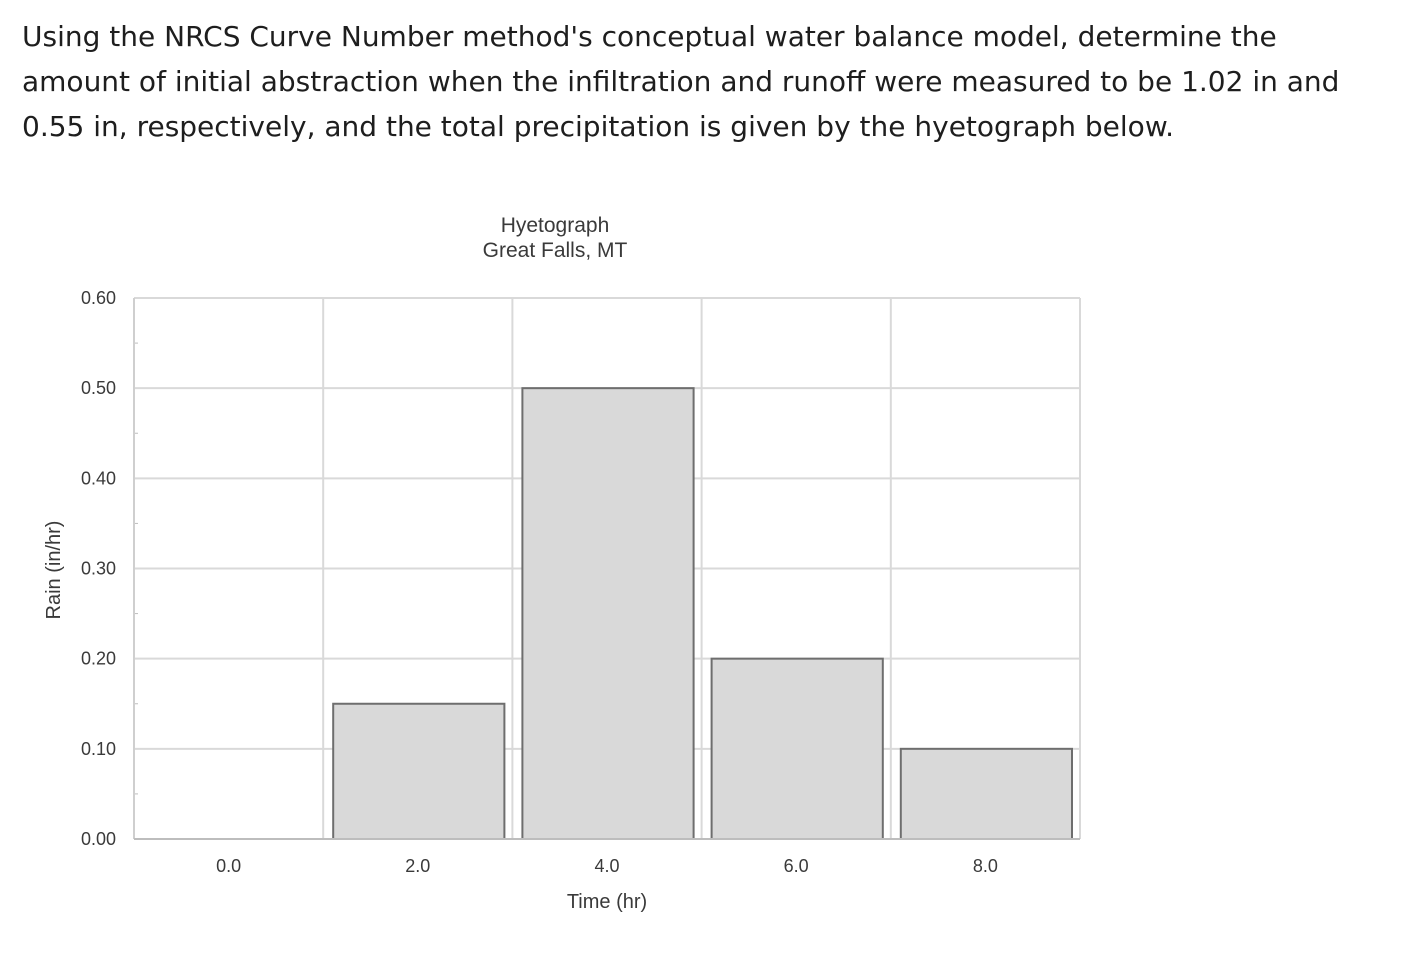 The height and width of the screenshot is (978, 1408). I want to click on x-tick-labels: 0.0 2.0 4.0 6.0 8.0, so click(607, 866).